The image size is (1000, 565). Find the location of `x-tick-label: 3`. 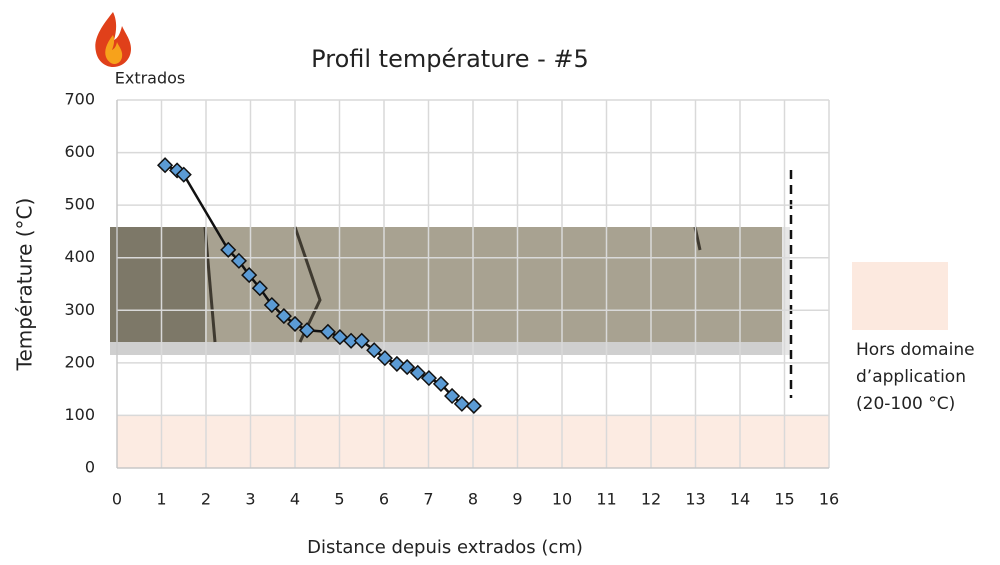

x-tick-label: 3 is located at coordinates (250, 499).